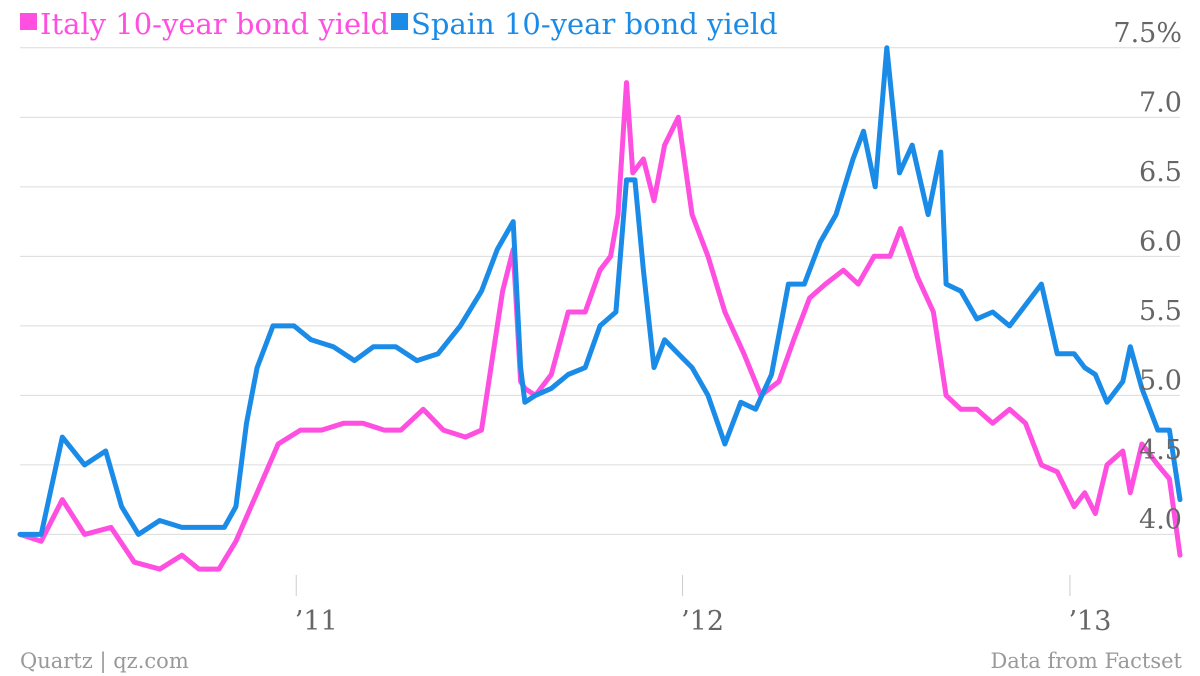 The image size is (1200, 676). What do you see at coordinates (1160, 380) in the screenshot?
I see `y-tick-label: 5.0` at bounding box center [1160, 380].